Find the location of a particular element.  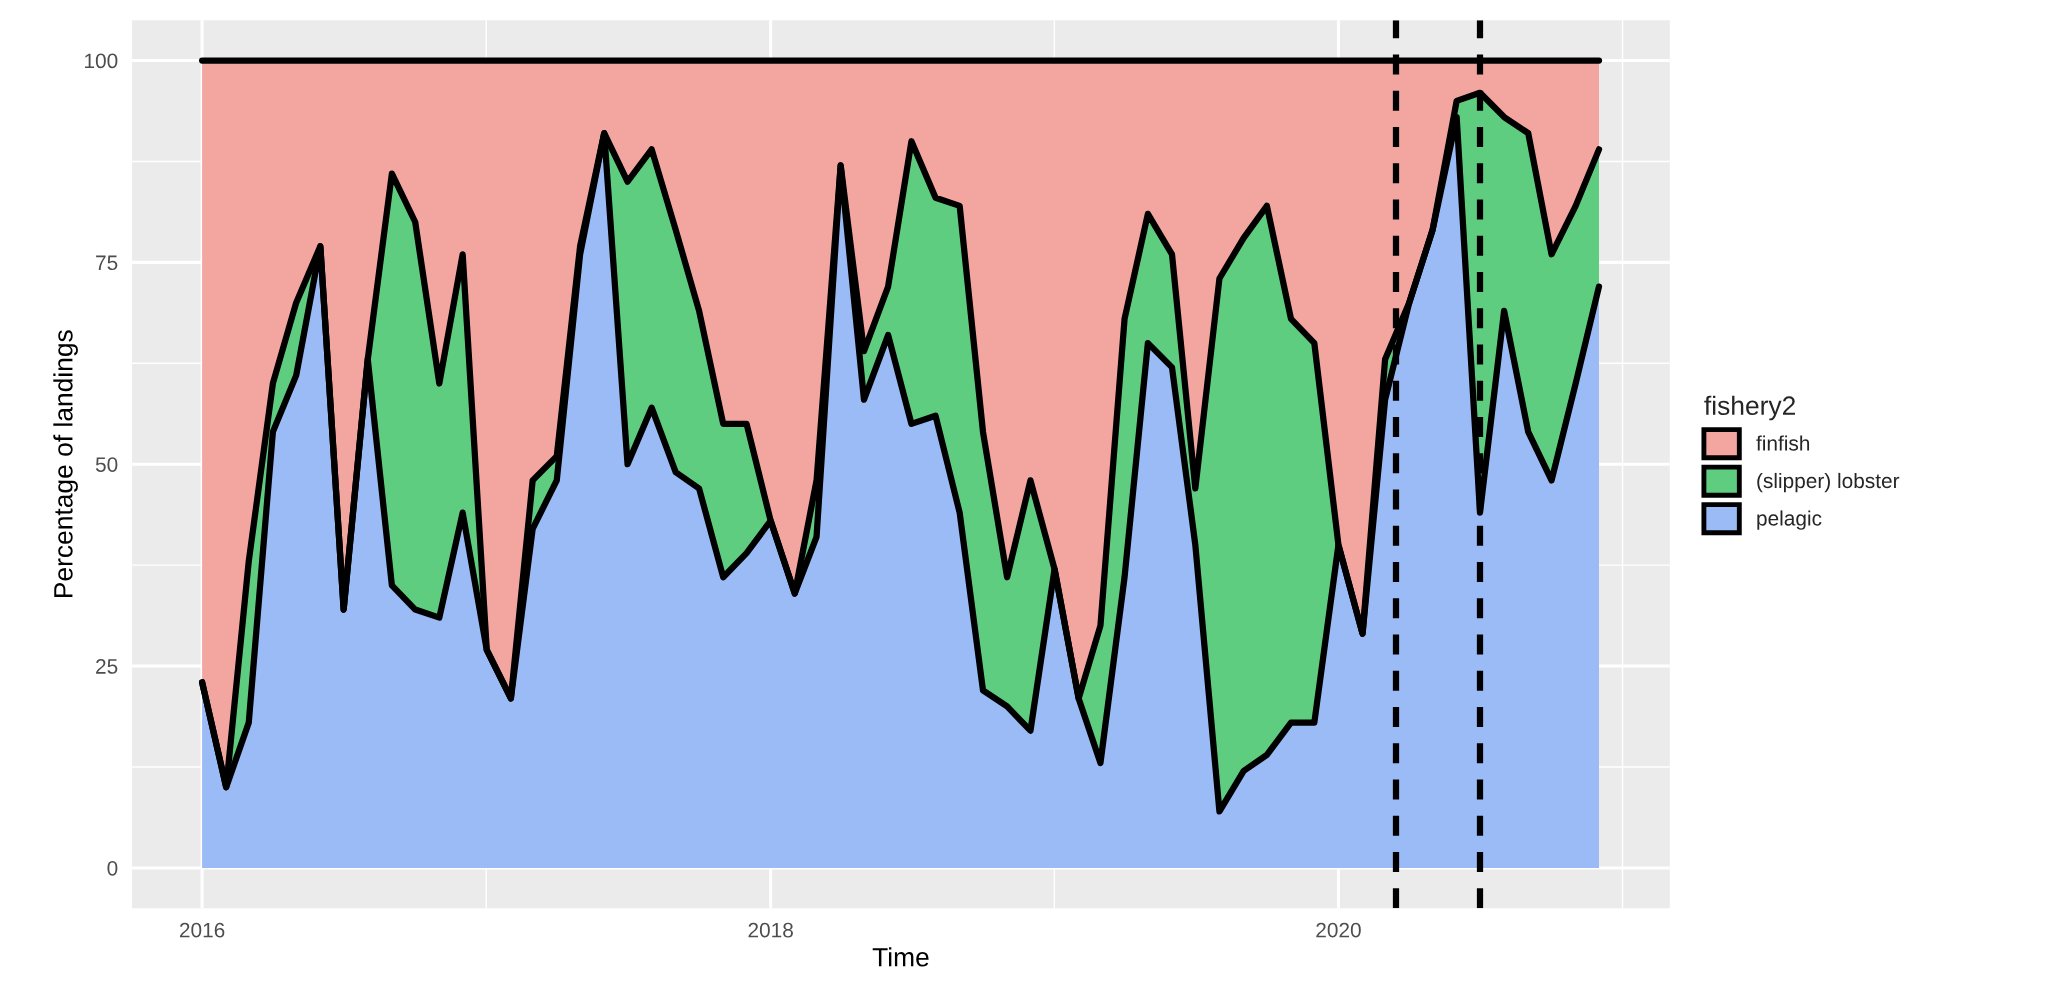

y-axis-title: Percentage of landings is located at coordinates (65, 464).